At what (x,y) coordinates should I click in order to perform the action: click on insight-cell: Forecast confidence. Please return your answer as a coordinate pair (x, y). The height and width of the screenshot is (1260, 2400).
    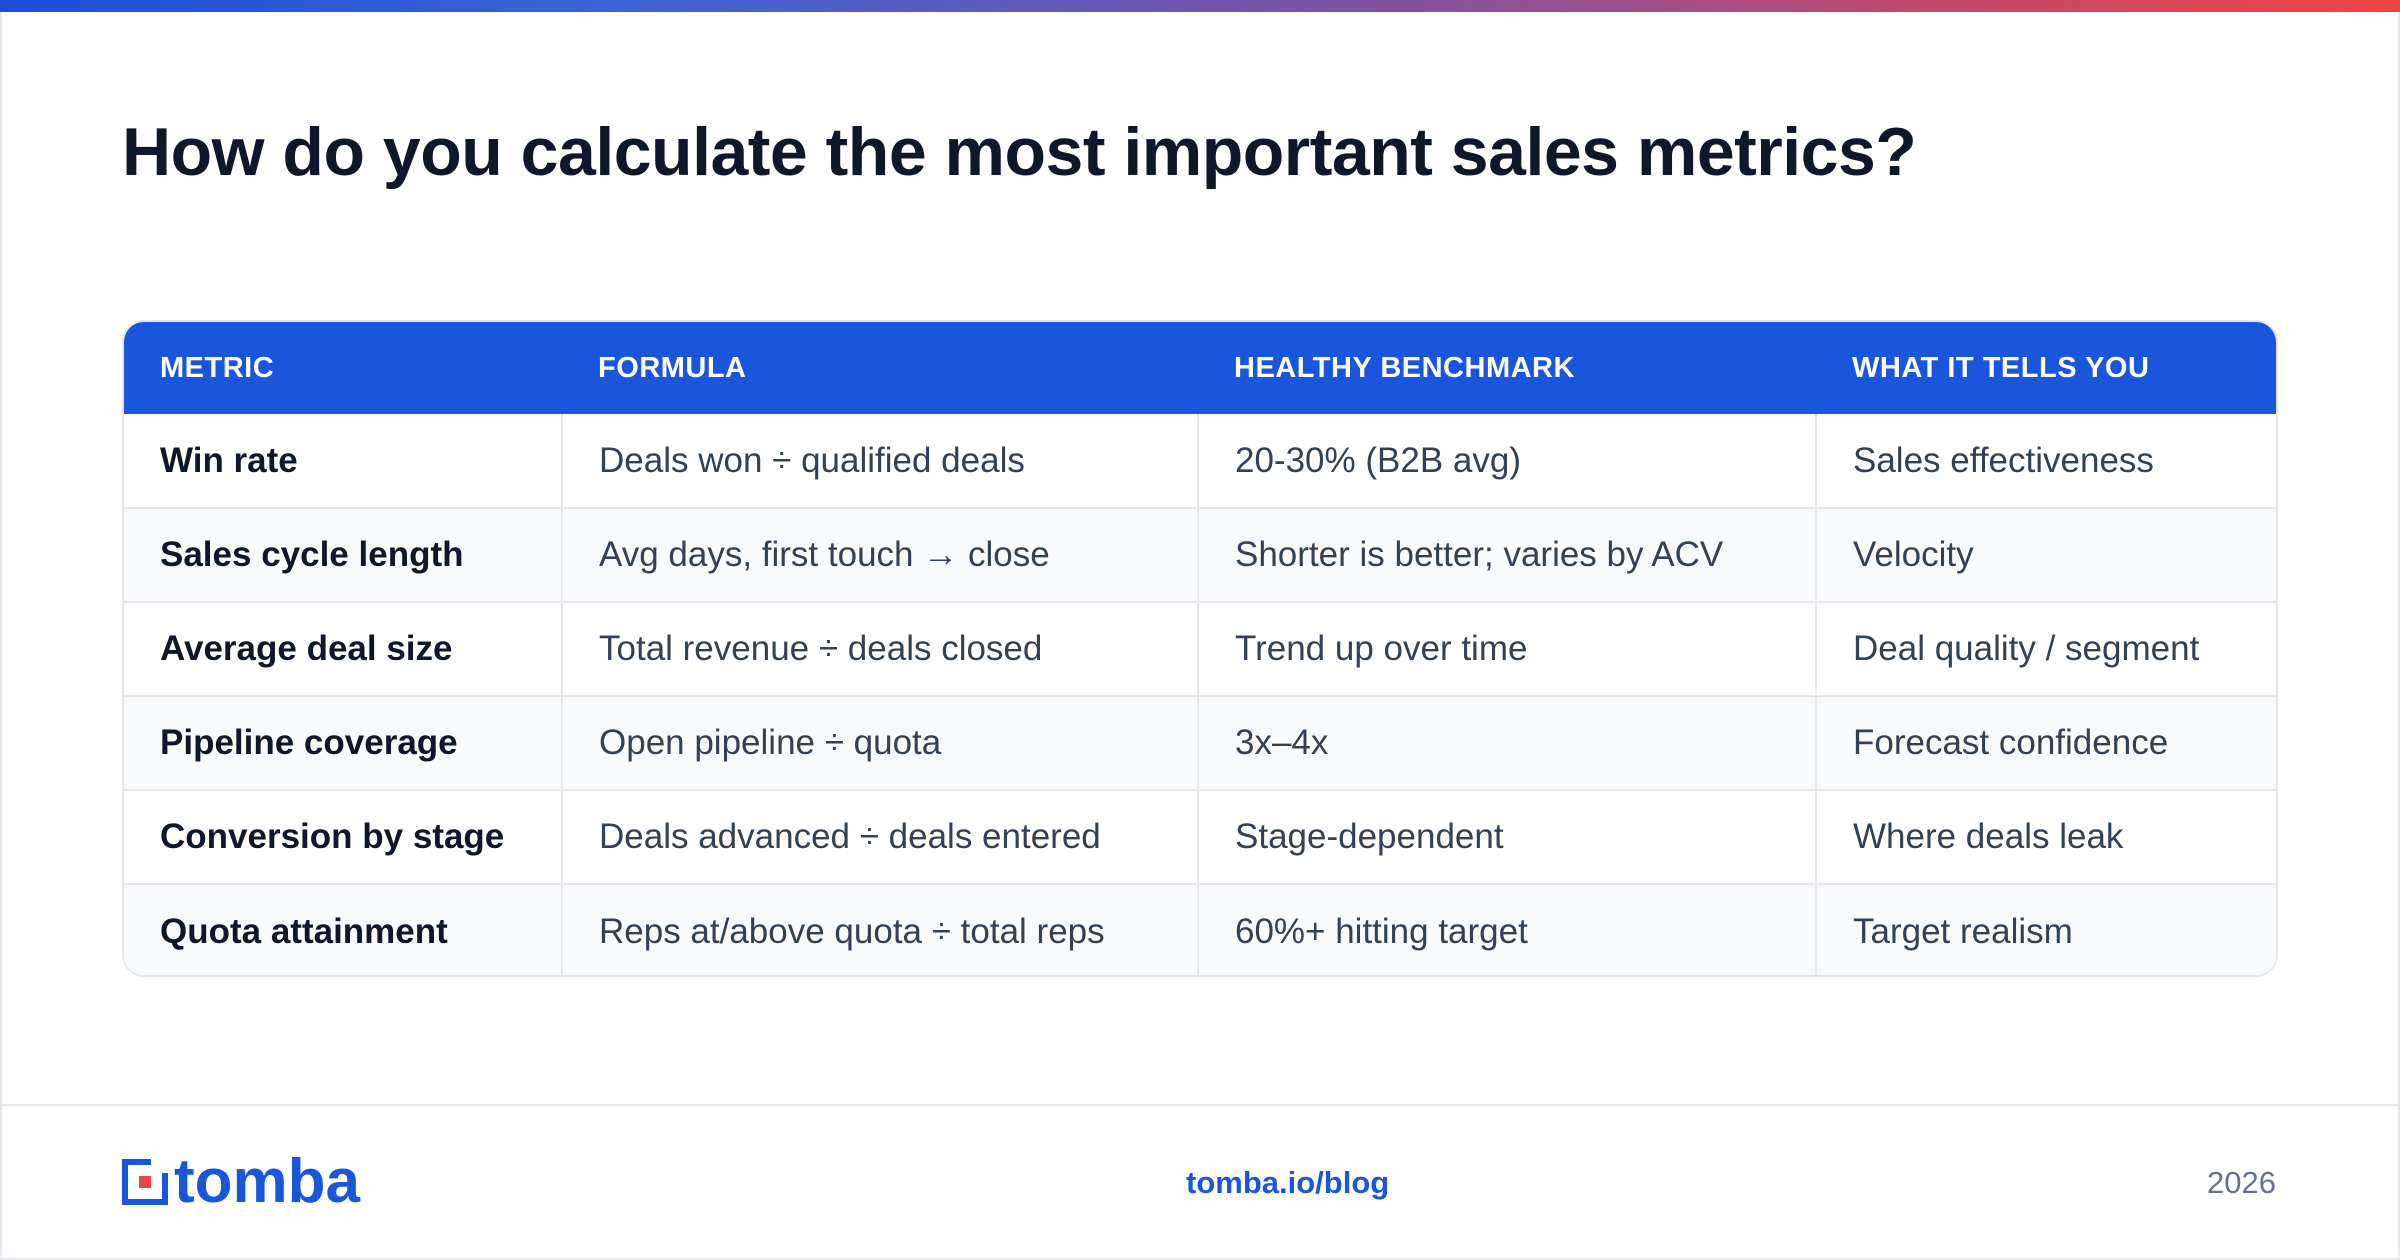
    Looking at the image, I should click on (2045, 742).